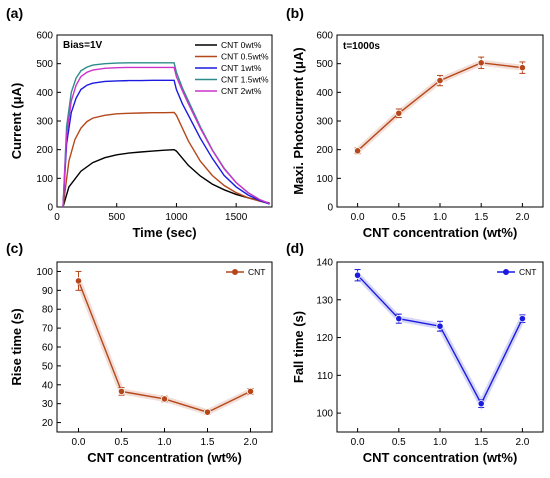 The width and height of the screenshot is (550, 478). Describe the element at coordinates (324, 263) in the screenshot. I see `y-tick-label: 140` at that location.